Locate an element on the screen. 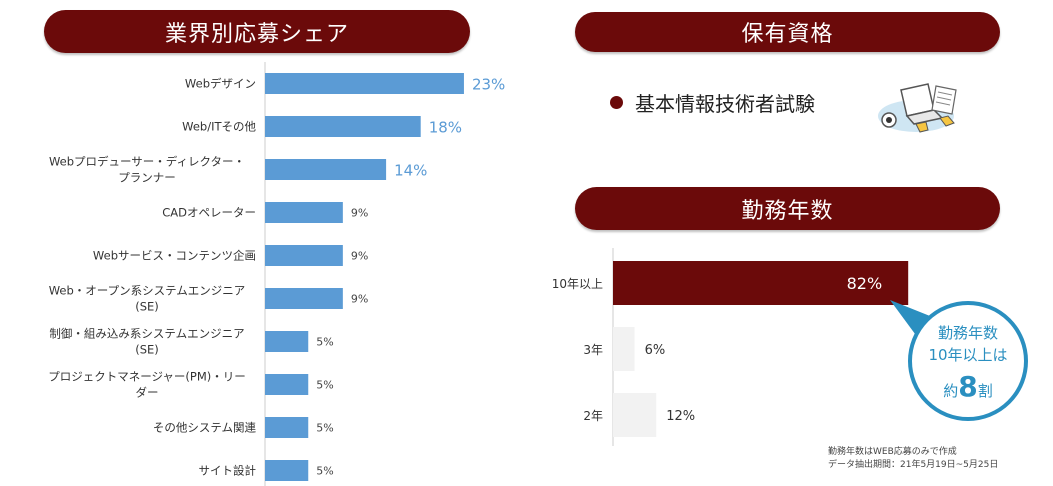 Image resolution: width=1053 pixels, height=486 pixels. share-value-label-7: 5% is located at coordinates (324, 385).